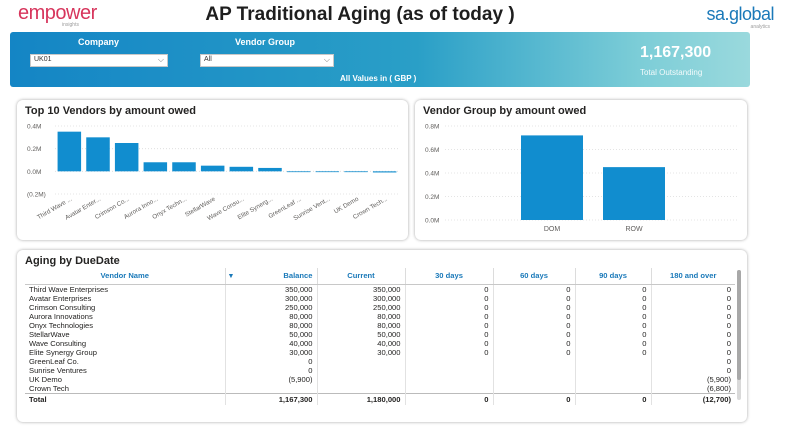 This screenshot has height=435, width=794. I want to click on y-tick-label: (0.2M), so click(36, 195).